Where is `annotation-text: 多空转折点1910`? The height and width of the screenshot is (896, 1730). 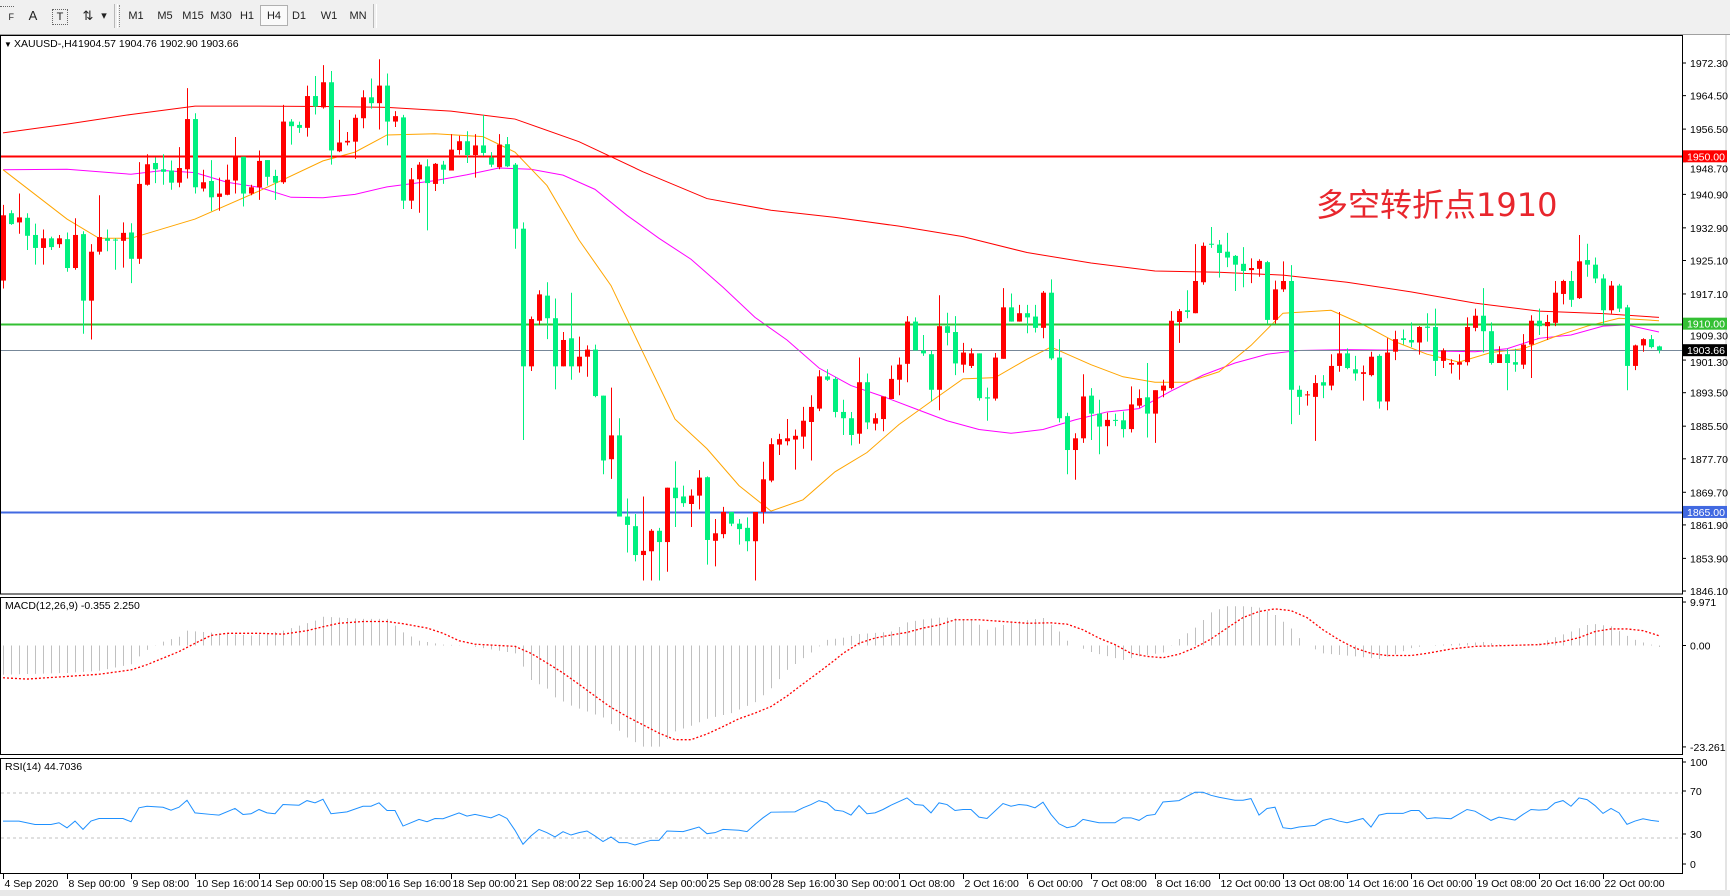 annotation-text: 多空转折点1910 is located at coordinates (1437, 205).